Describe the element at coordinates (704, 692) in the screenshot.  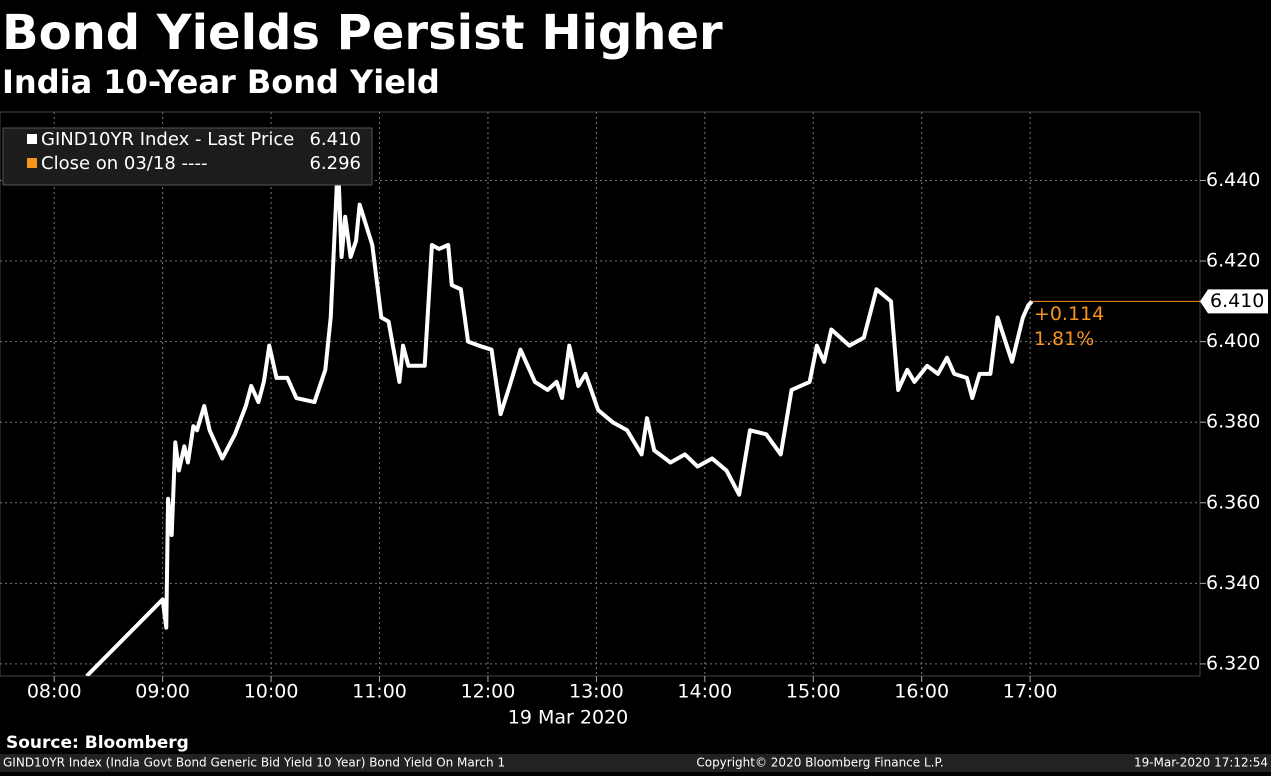
I see `x-tick-label: 14:00` at that location.